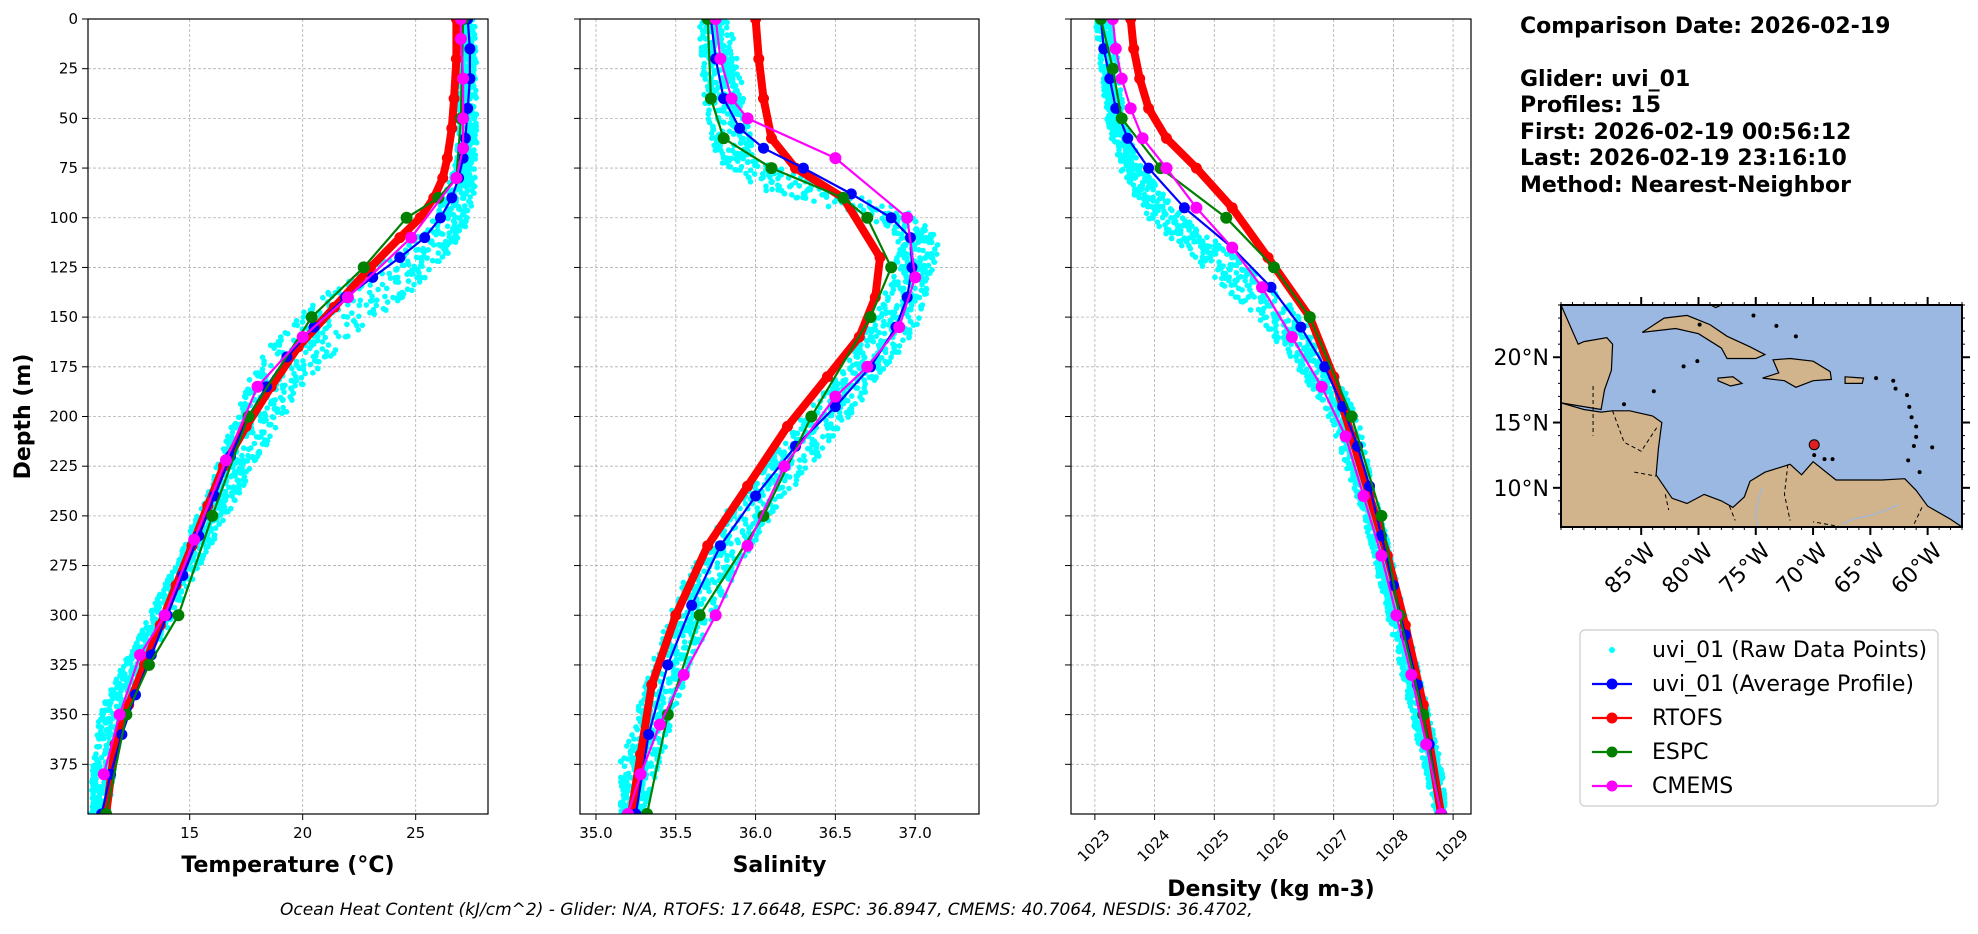 The image size is (1978, 934). I want to click on y-tick-label: 200, so click(63, 417).